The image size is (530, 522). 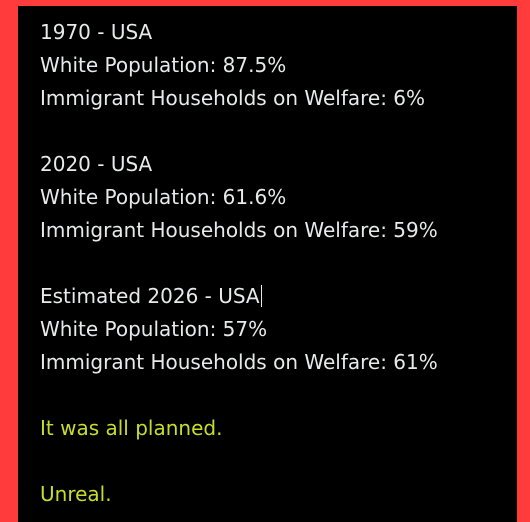 What do you see at coordinates (239, 362) in the screenshot?
I see `welfare-2026: Immigrant Households on Welfare: 61%` at bounding box center [239, 362].